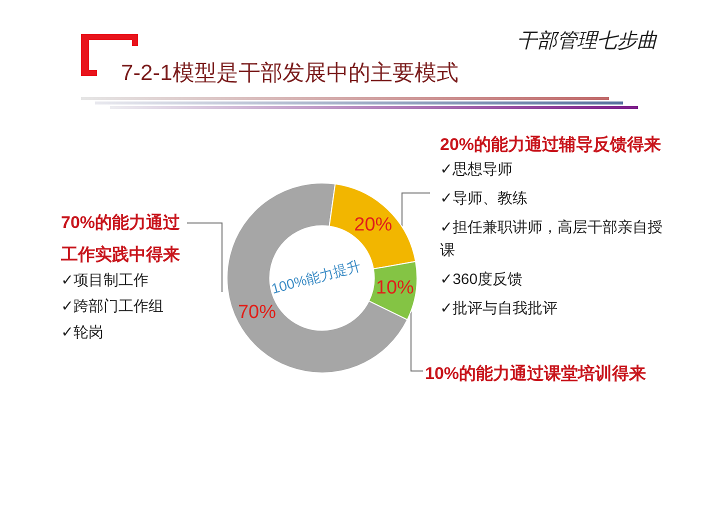 Image resolution: width=720 pixels, height=509 pixels. Describe the element at coordinates (477, 170) in the screenshot. I see `annotation: ✓思想导师` at that location.